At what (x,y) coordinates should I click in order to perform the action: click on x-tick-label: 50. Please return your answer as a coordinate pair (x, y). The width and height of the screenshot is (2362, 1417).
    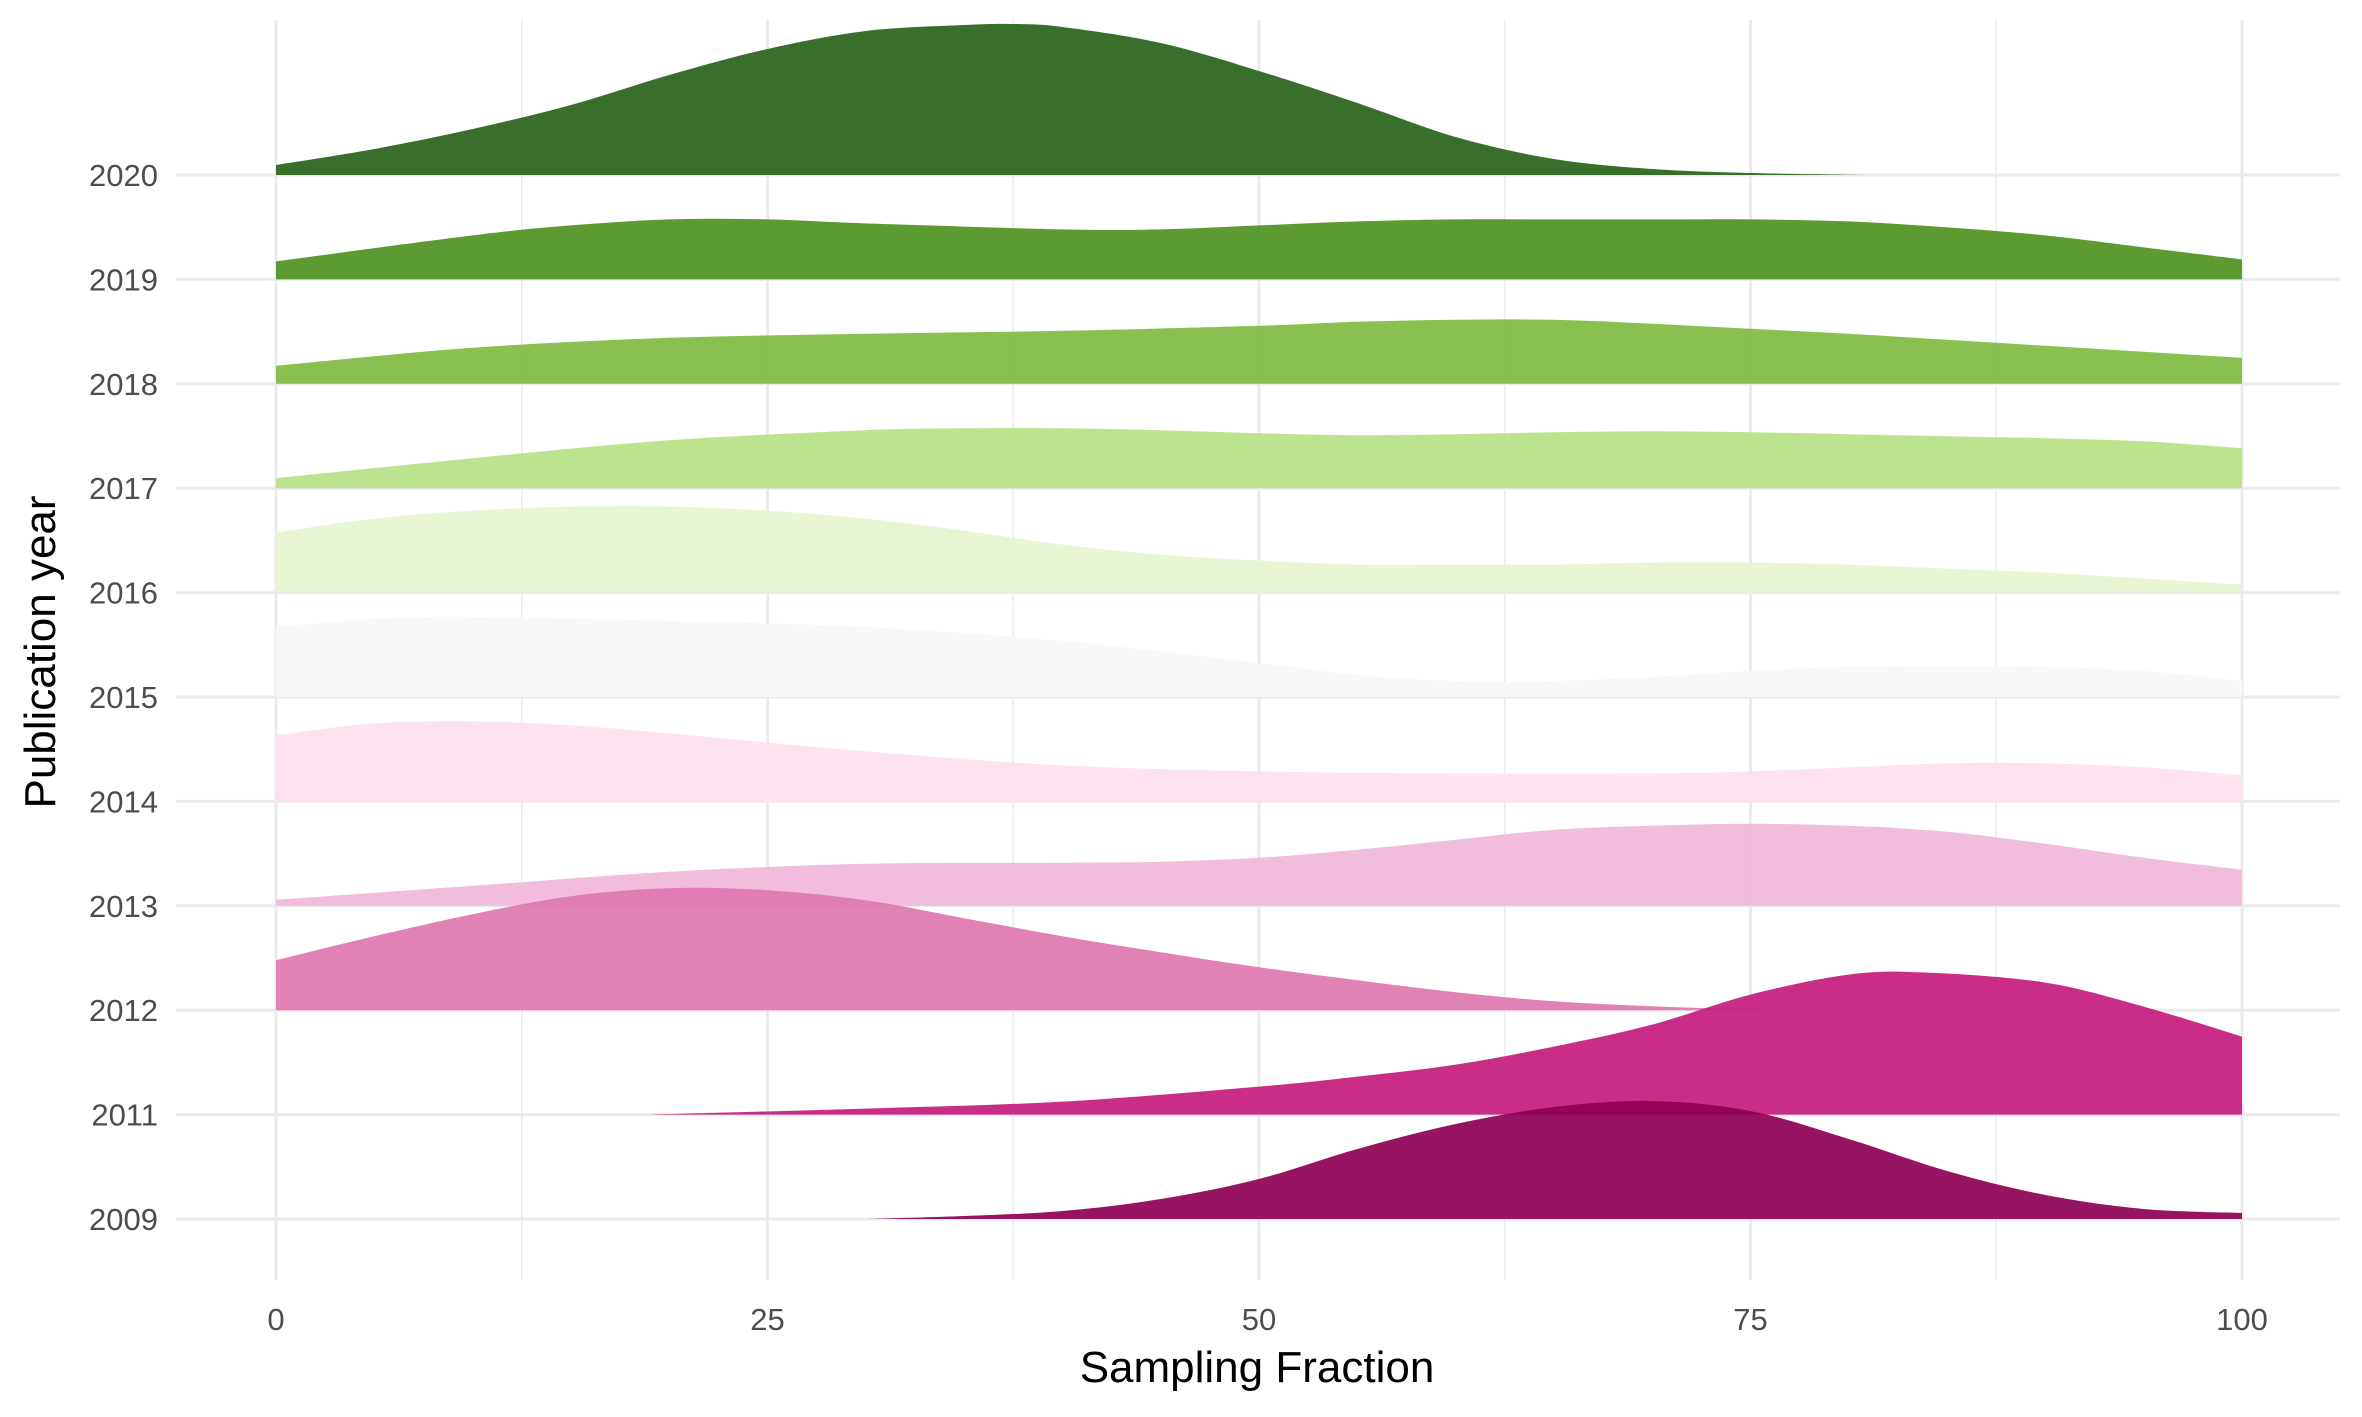
    Looking at the image, I should click on (1259, 1319).